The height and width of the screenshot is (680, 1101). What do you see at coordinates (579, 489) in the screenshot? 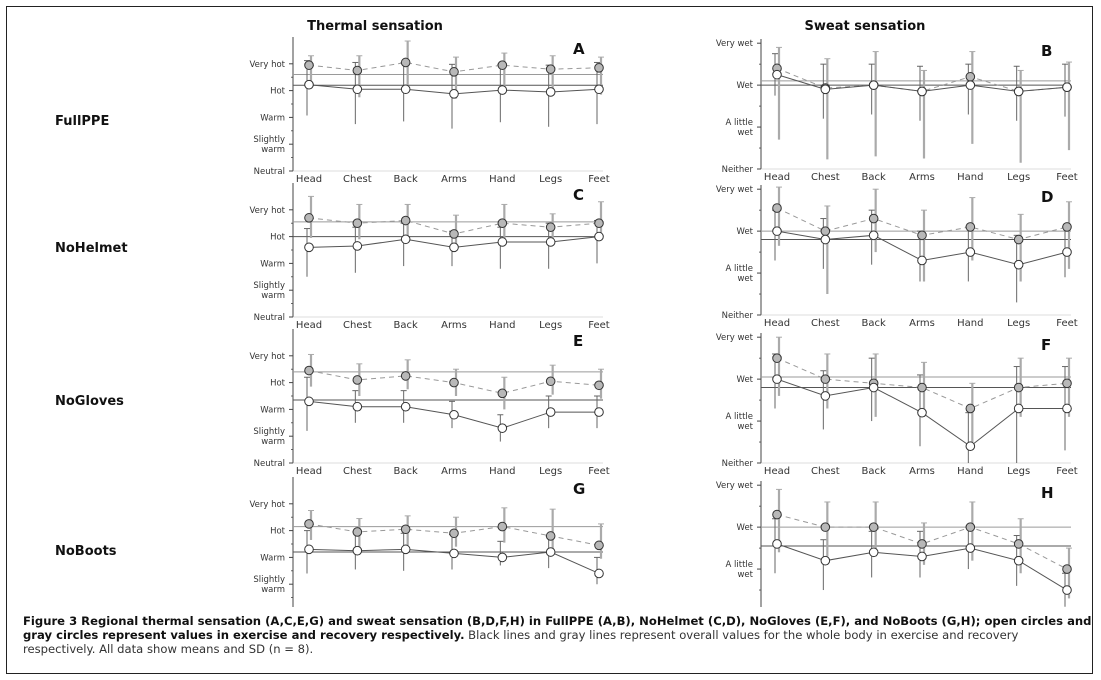
I see `panel-letter-G: G` at bounding box center [579, 489].